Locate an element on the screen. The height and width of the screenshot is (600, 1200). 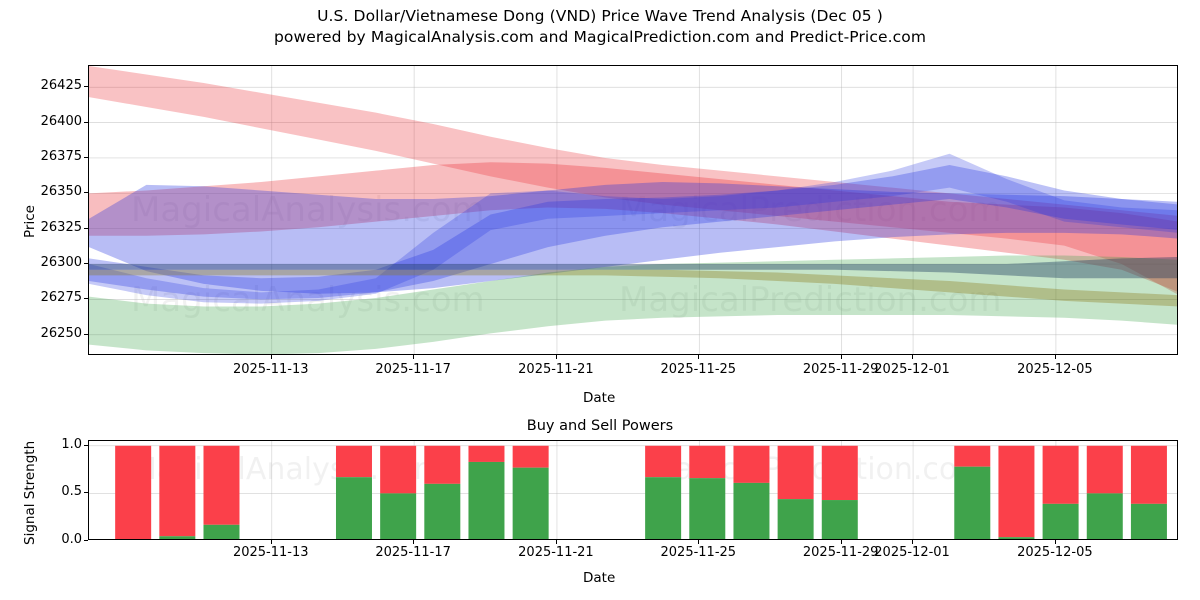
signal-y-tick: 0.5 is located at coordinates (71, 492).